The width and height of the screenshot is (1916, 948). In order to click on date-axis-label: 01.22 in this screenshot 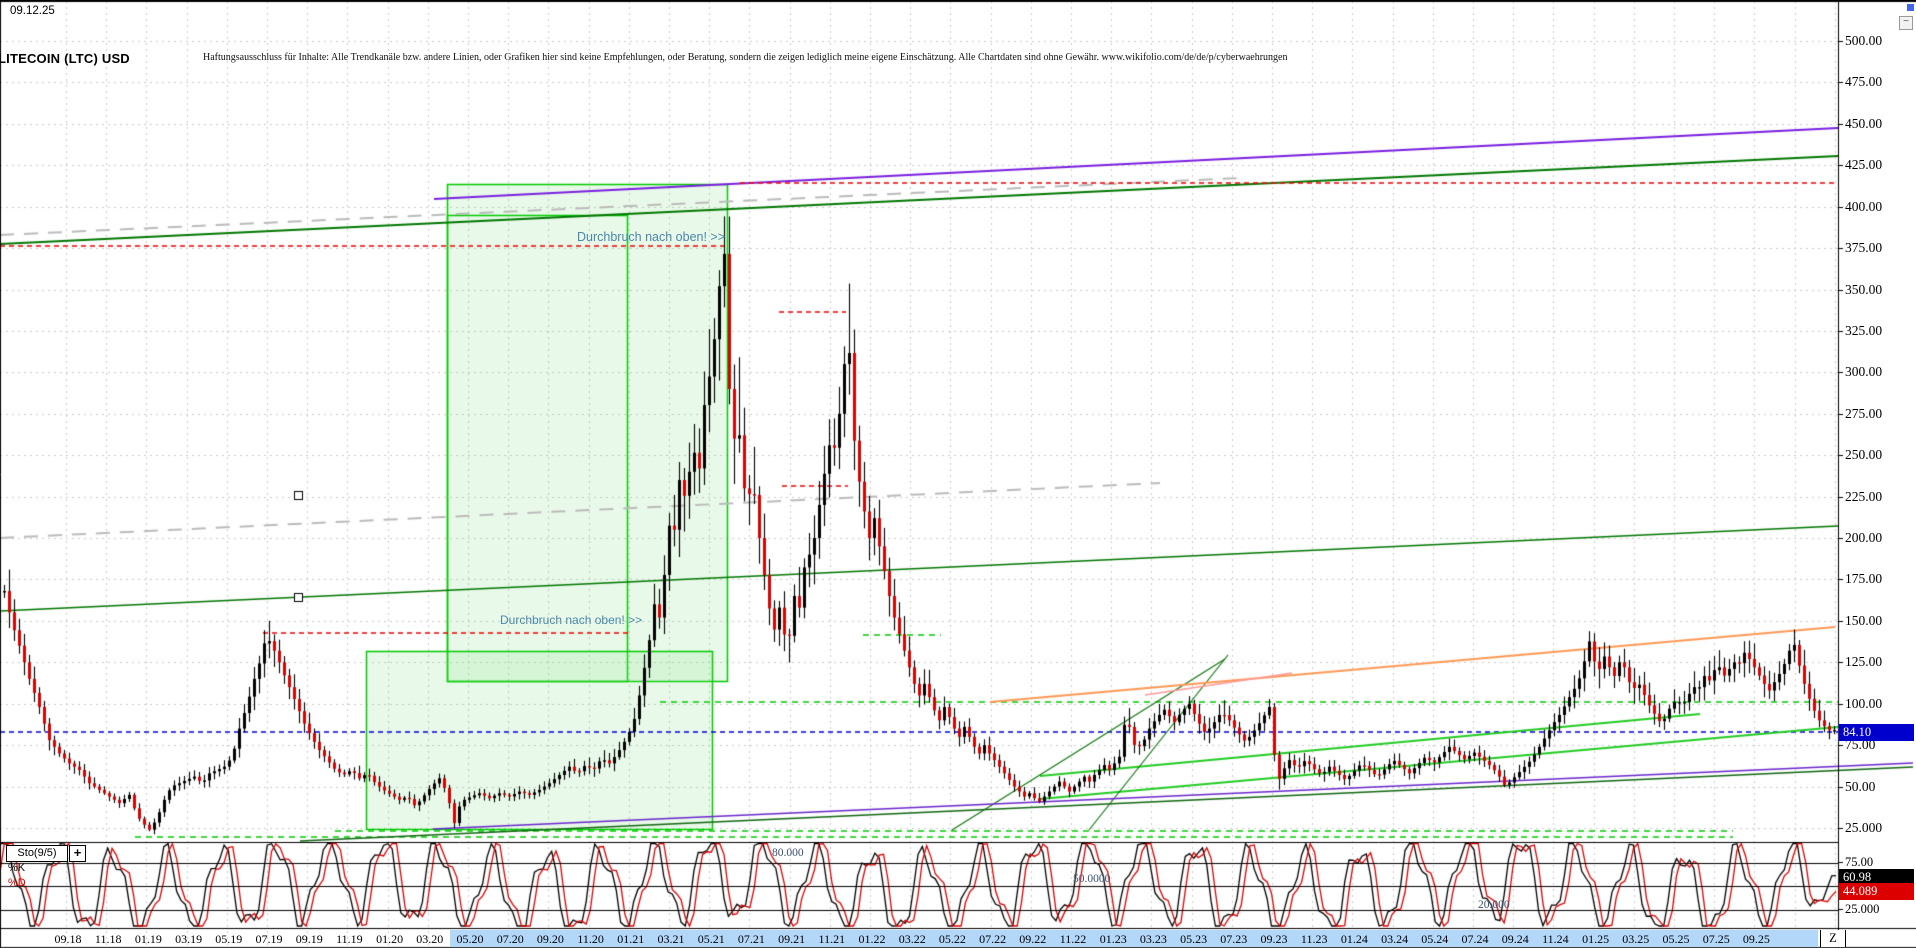, I will do `click(872, 939)`.